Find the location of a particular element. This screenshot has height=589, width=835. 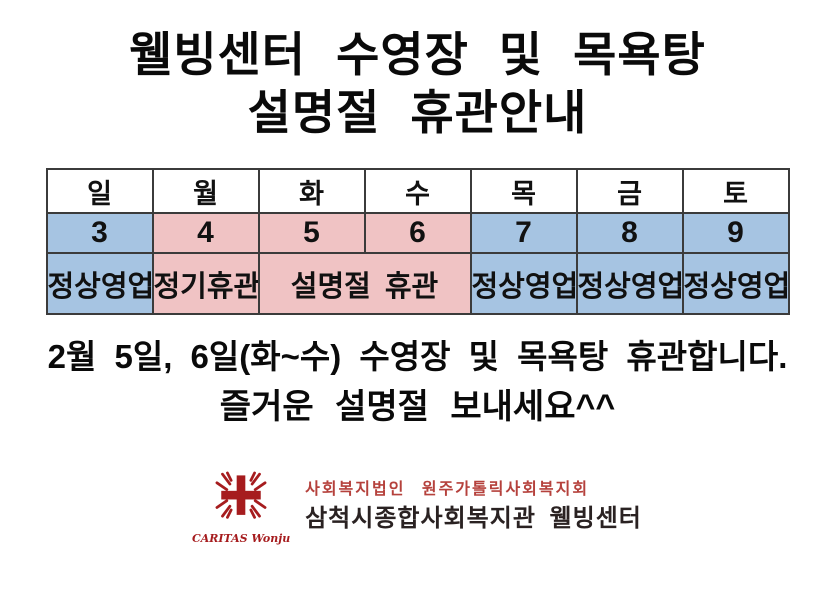

day-header-cell: 월 is located at coordinates (205, 191).